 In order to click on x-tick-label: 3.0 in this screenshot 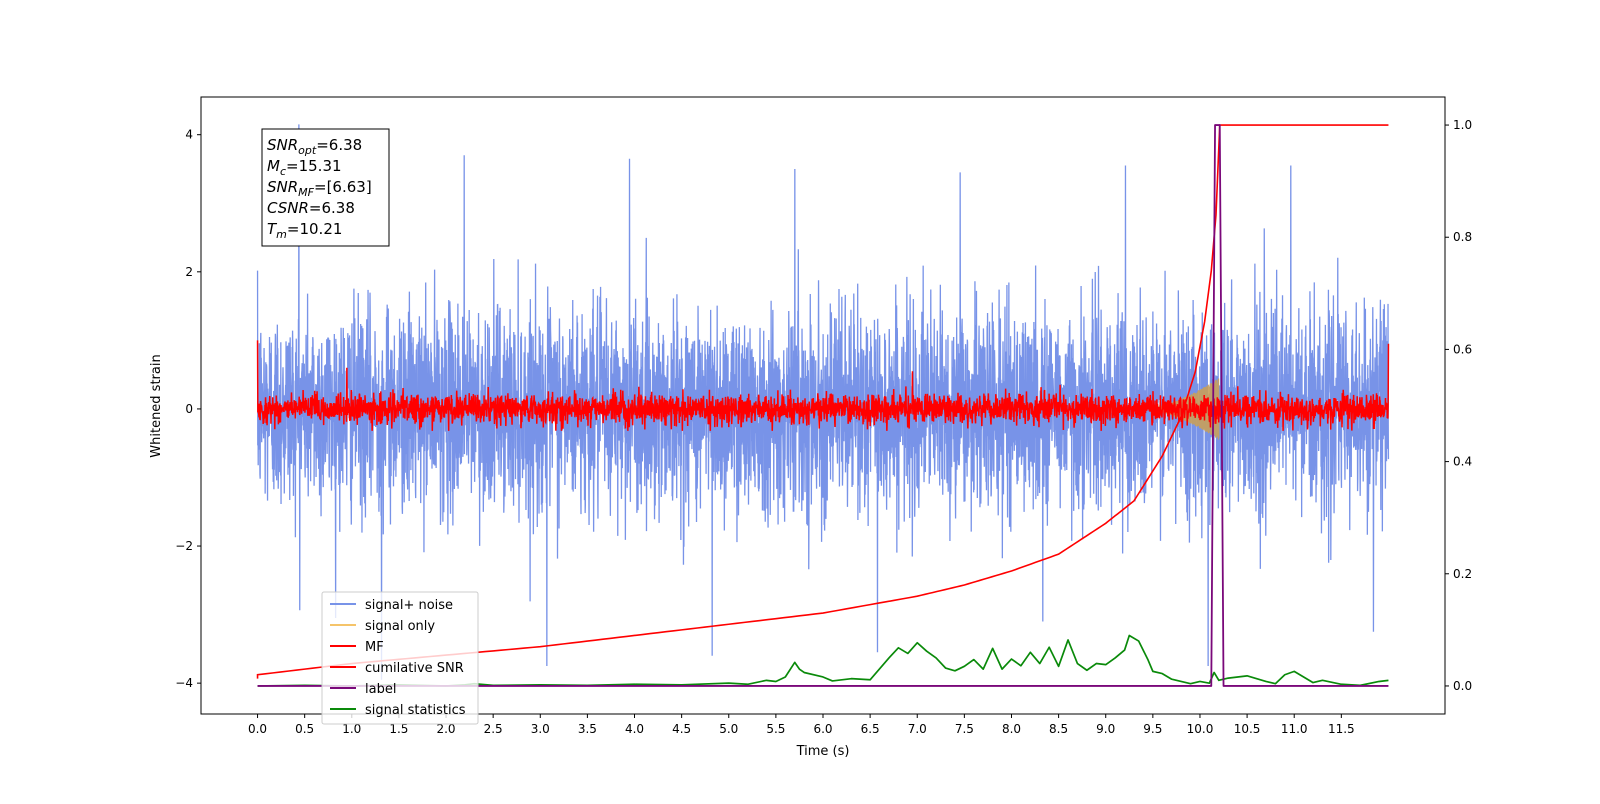, I will do `click(540, 729)`.